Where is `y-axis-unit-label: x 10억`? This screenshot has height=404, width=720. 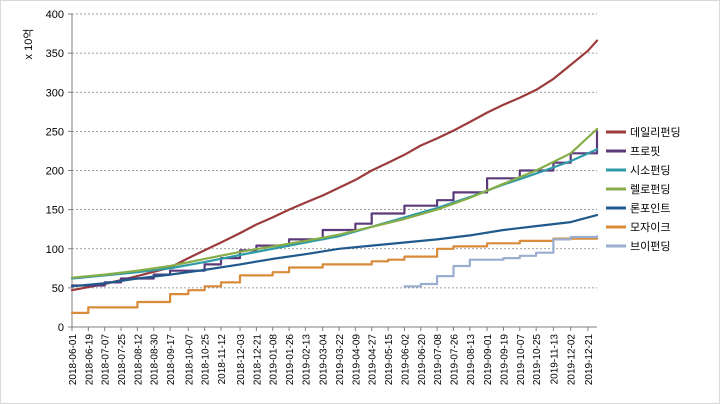
y-axis-unit-label: x 10억 is located at coordinates (28, 44).